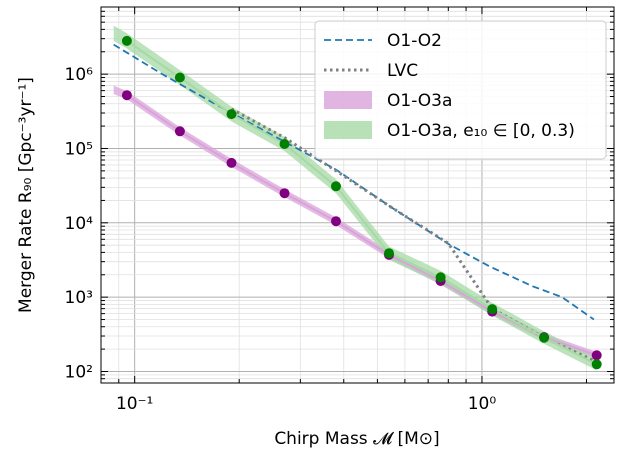 The width and height of the screenshot is (622, 450). What do you see at coordinates (26, 195) in the screenshot?
I see `y-axis-label: Merger Rate R₉₀ [Gpc⁻³yr⁻¹]` at bounding box center [26, 195].